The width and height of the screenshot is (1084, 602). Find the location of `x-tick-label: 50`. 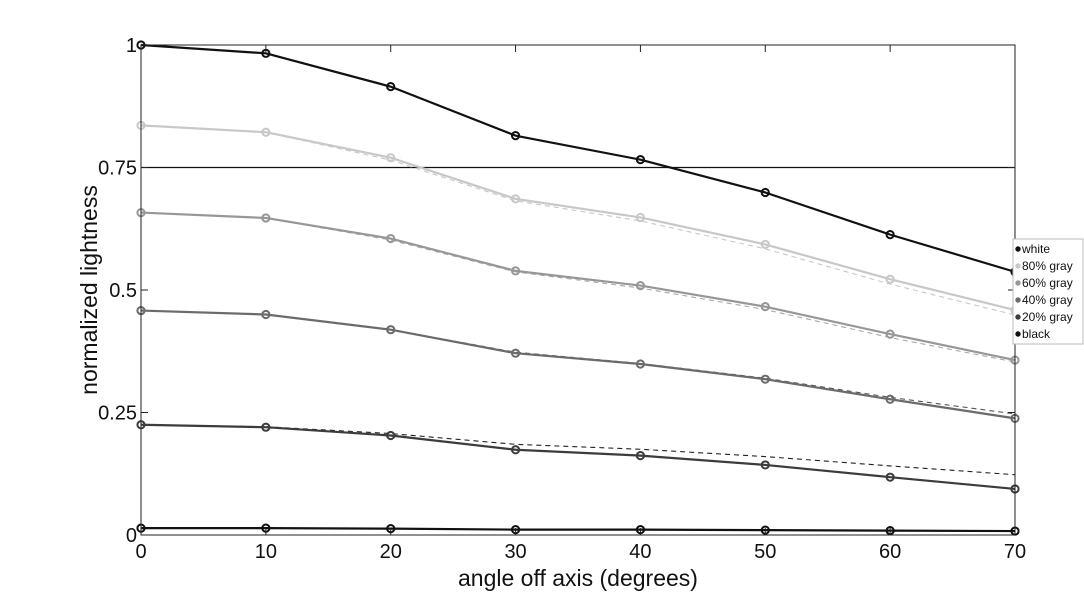

x-tick-label: 50 is located at coordinates (765, 552).